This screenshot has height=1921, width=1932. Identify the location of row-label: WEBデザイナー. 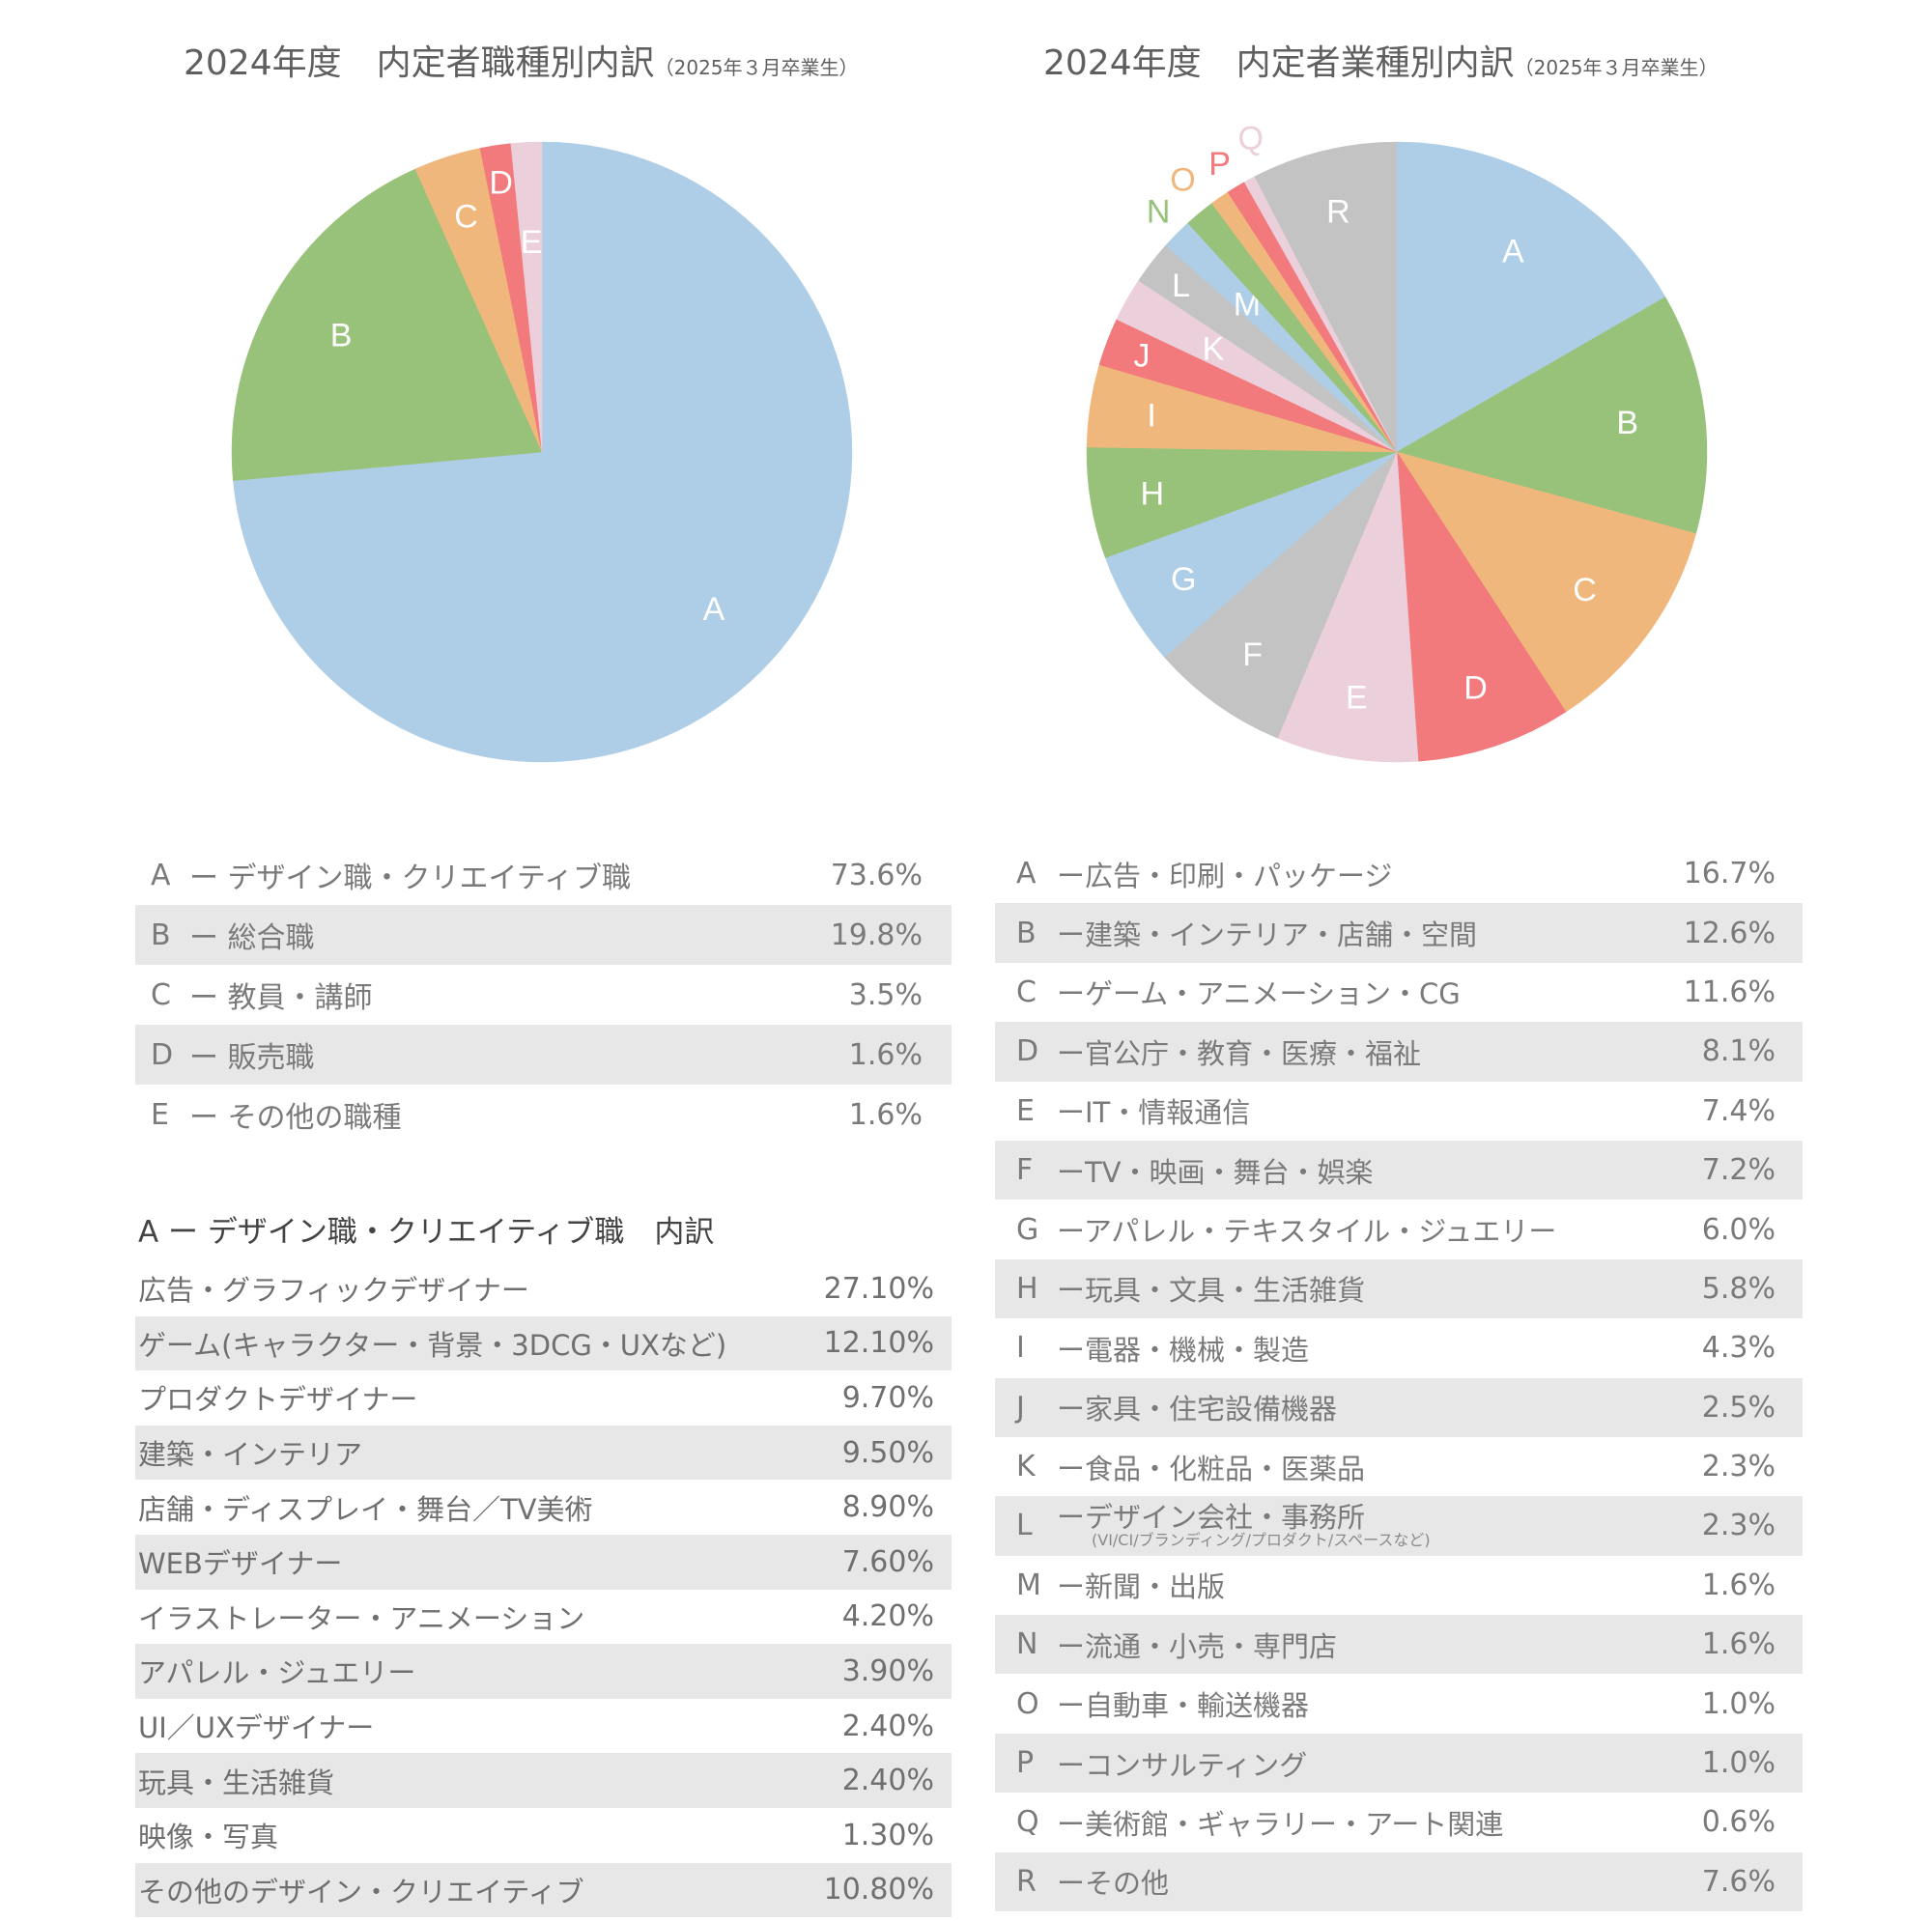
(240, 1564).